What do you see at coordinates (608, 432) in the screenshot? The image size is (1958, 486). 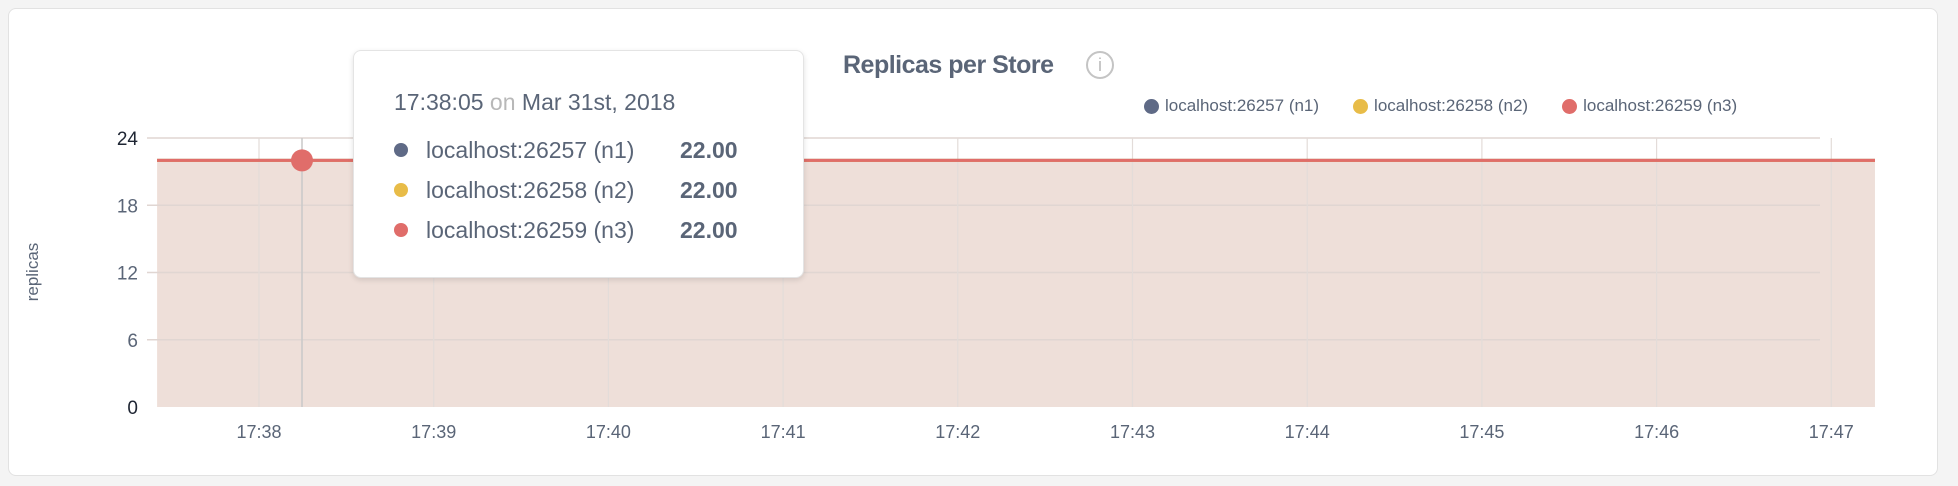 I see `x-tick-label: 17:40` at bounding box center [608, 432].